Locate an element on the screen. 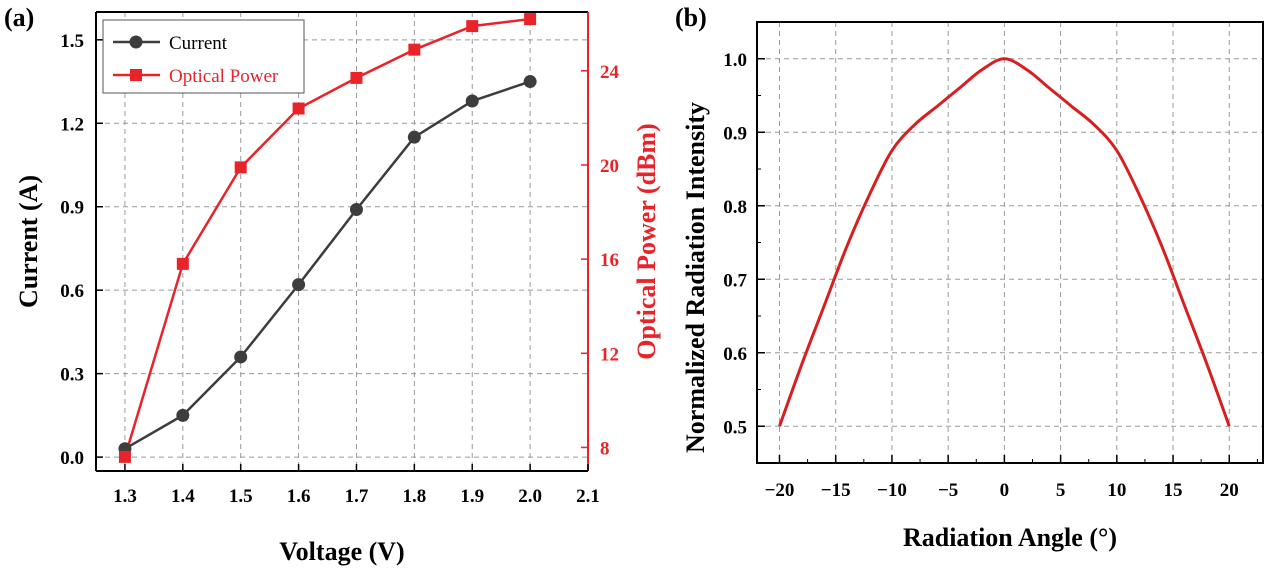  legend-label-current: Current is located at coordinates (198, 43).